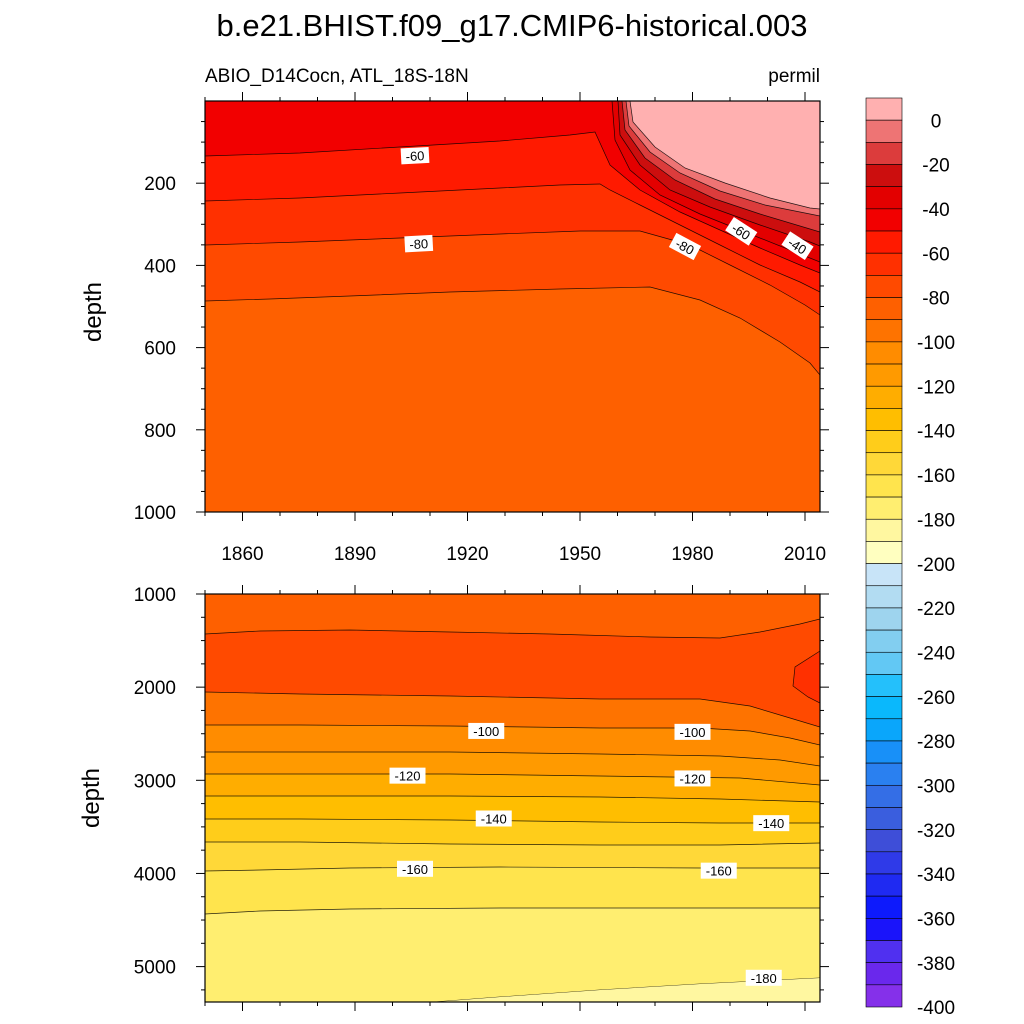  I want to click on colorbar-label: -340, so click(936, 875).